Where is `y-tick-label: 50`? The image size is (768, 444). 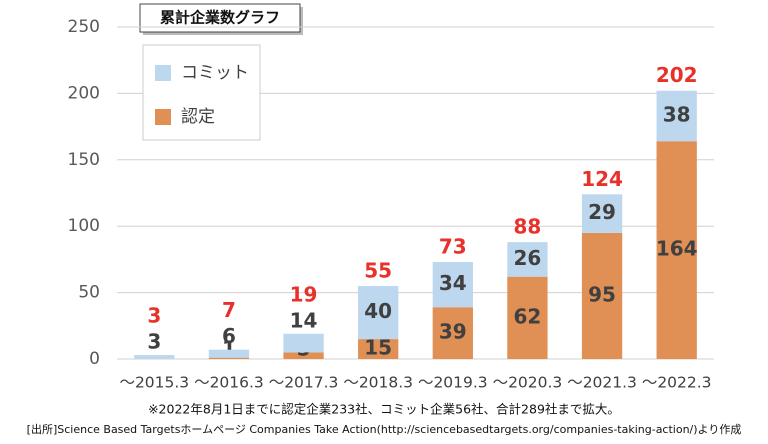
y-tick-label: 50 is located at coordinates (89, 293).